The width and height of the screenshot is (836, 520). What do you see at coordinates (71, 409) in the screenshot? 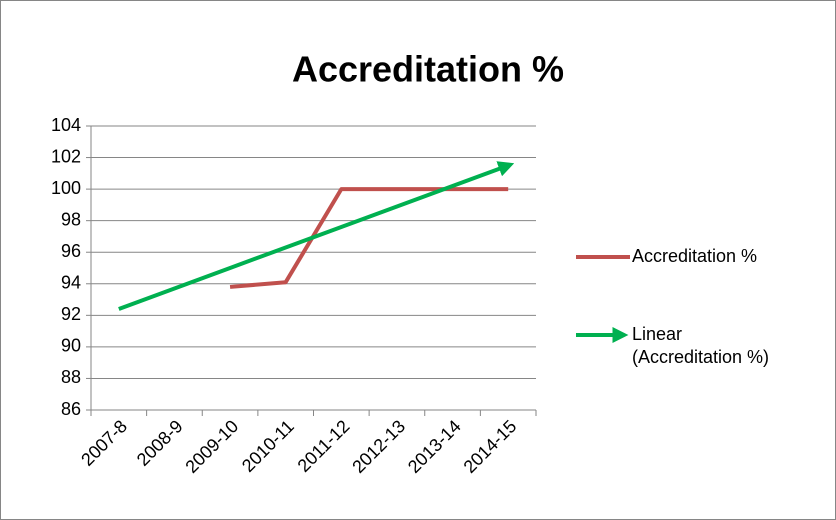
I see `y-tick-label: 86` at bounding box center [71, 409].